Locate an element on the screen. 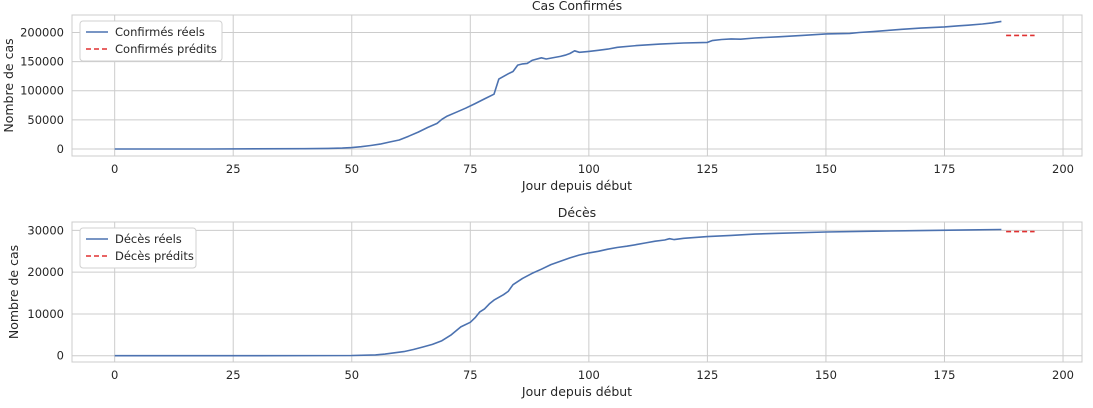  y-tick-label: 30000 is located at coordinates (45, 230).